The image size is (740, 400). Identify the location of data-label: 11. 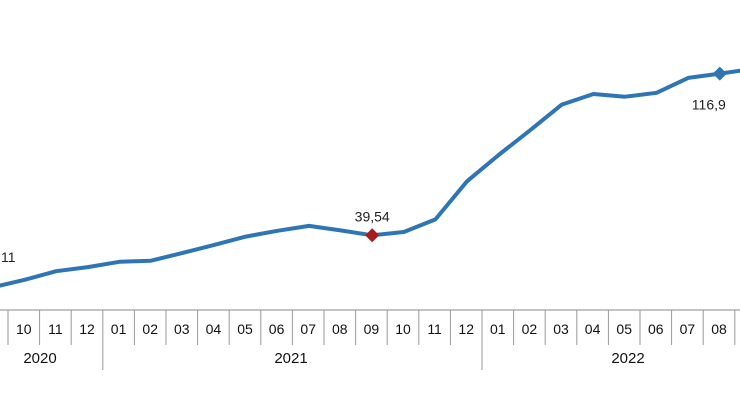
(8, 257).